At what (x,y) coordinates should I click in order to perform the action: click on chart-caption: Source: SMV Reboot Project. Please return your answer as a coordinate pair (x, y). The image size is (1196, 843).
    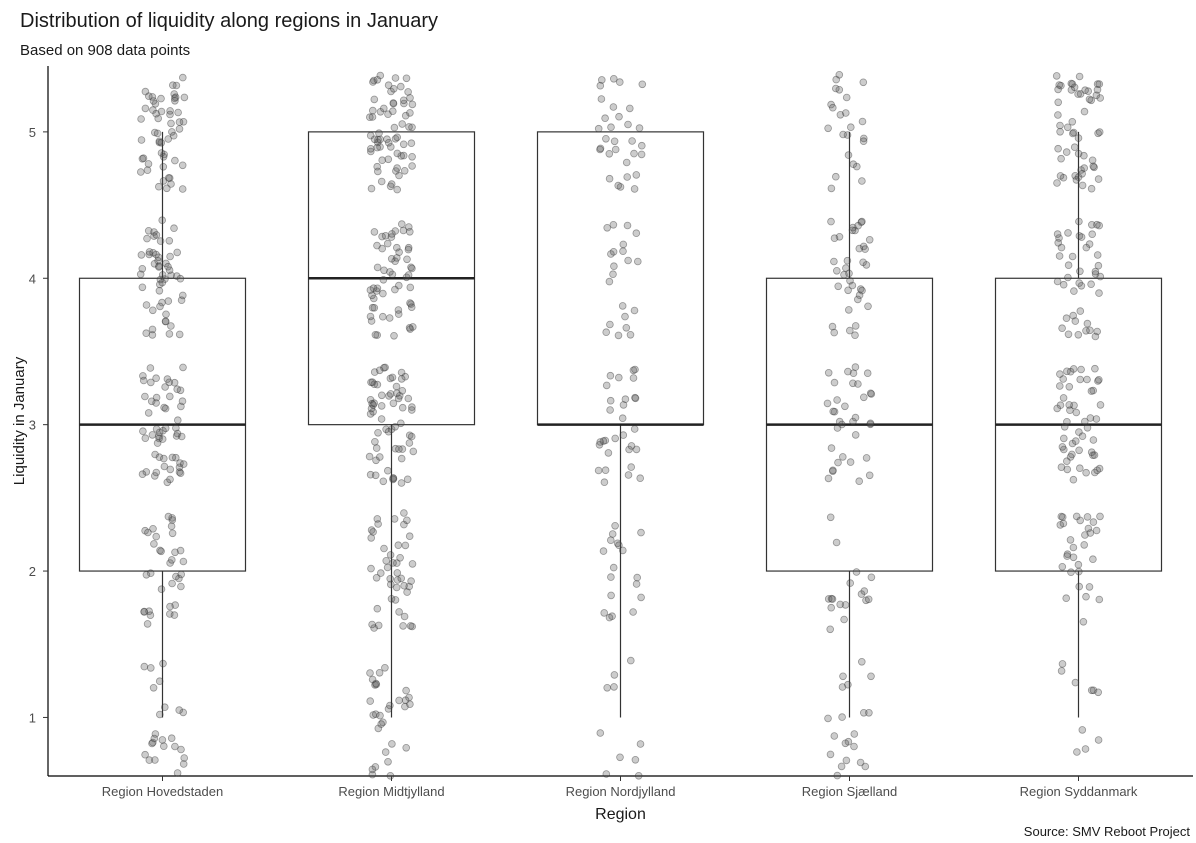
    Looking at the image, I should click on (1106, 831).